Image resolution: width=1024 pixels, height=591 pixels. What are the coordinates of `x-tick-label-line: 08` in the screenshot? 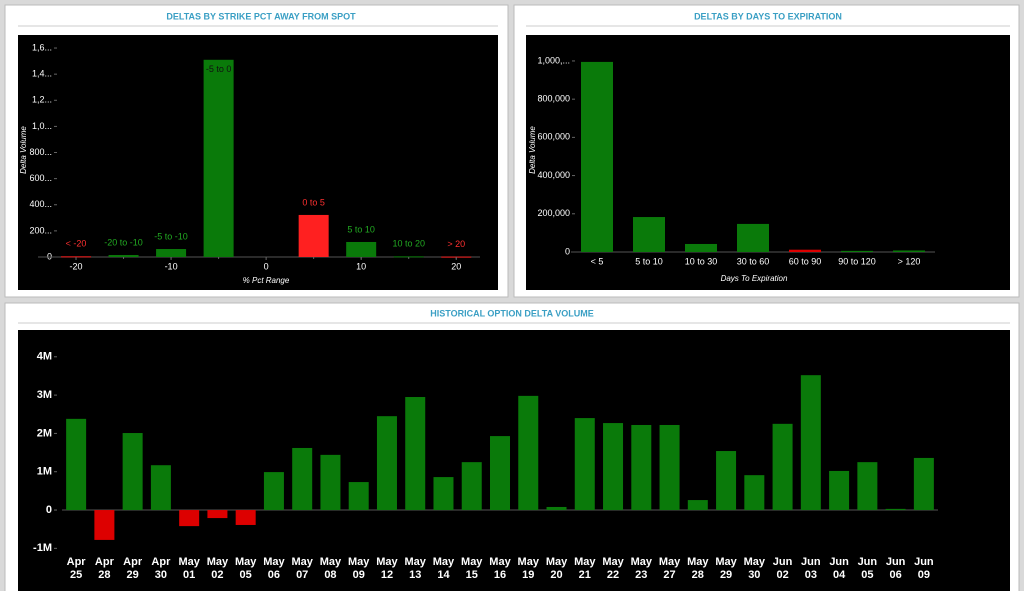 It's located at (330, 575).